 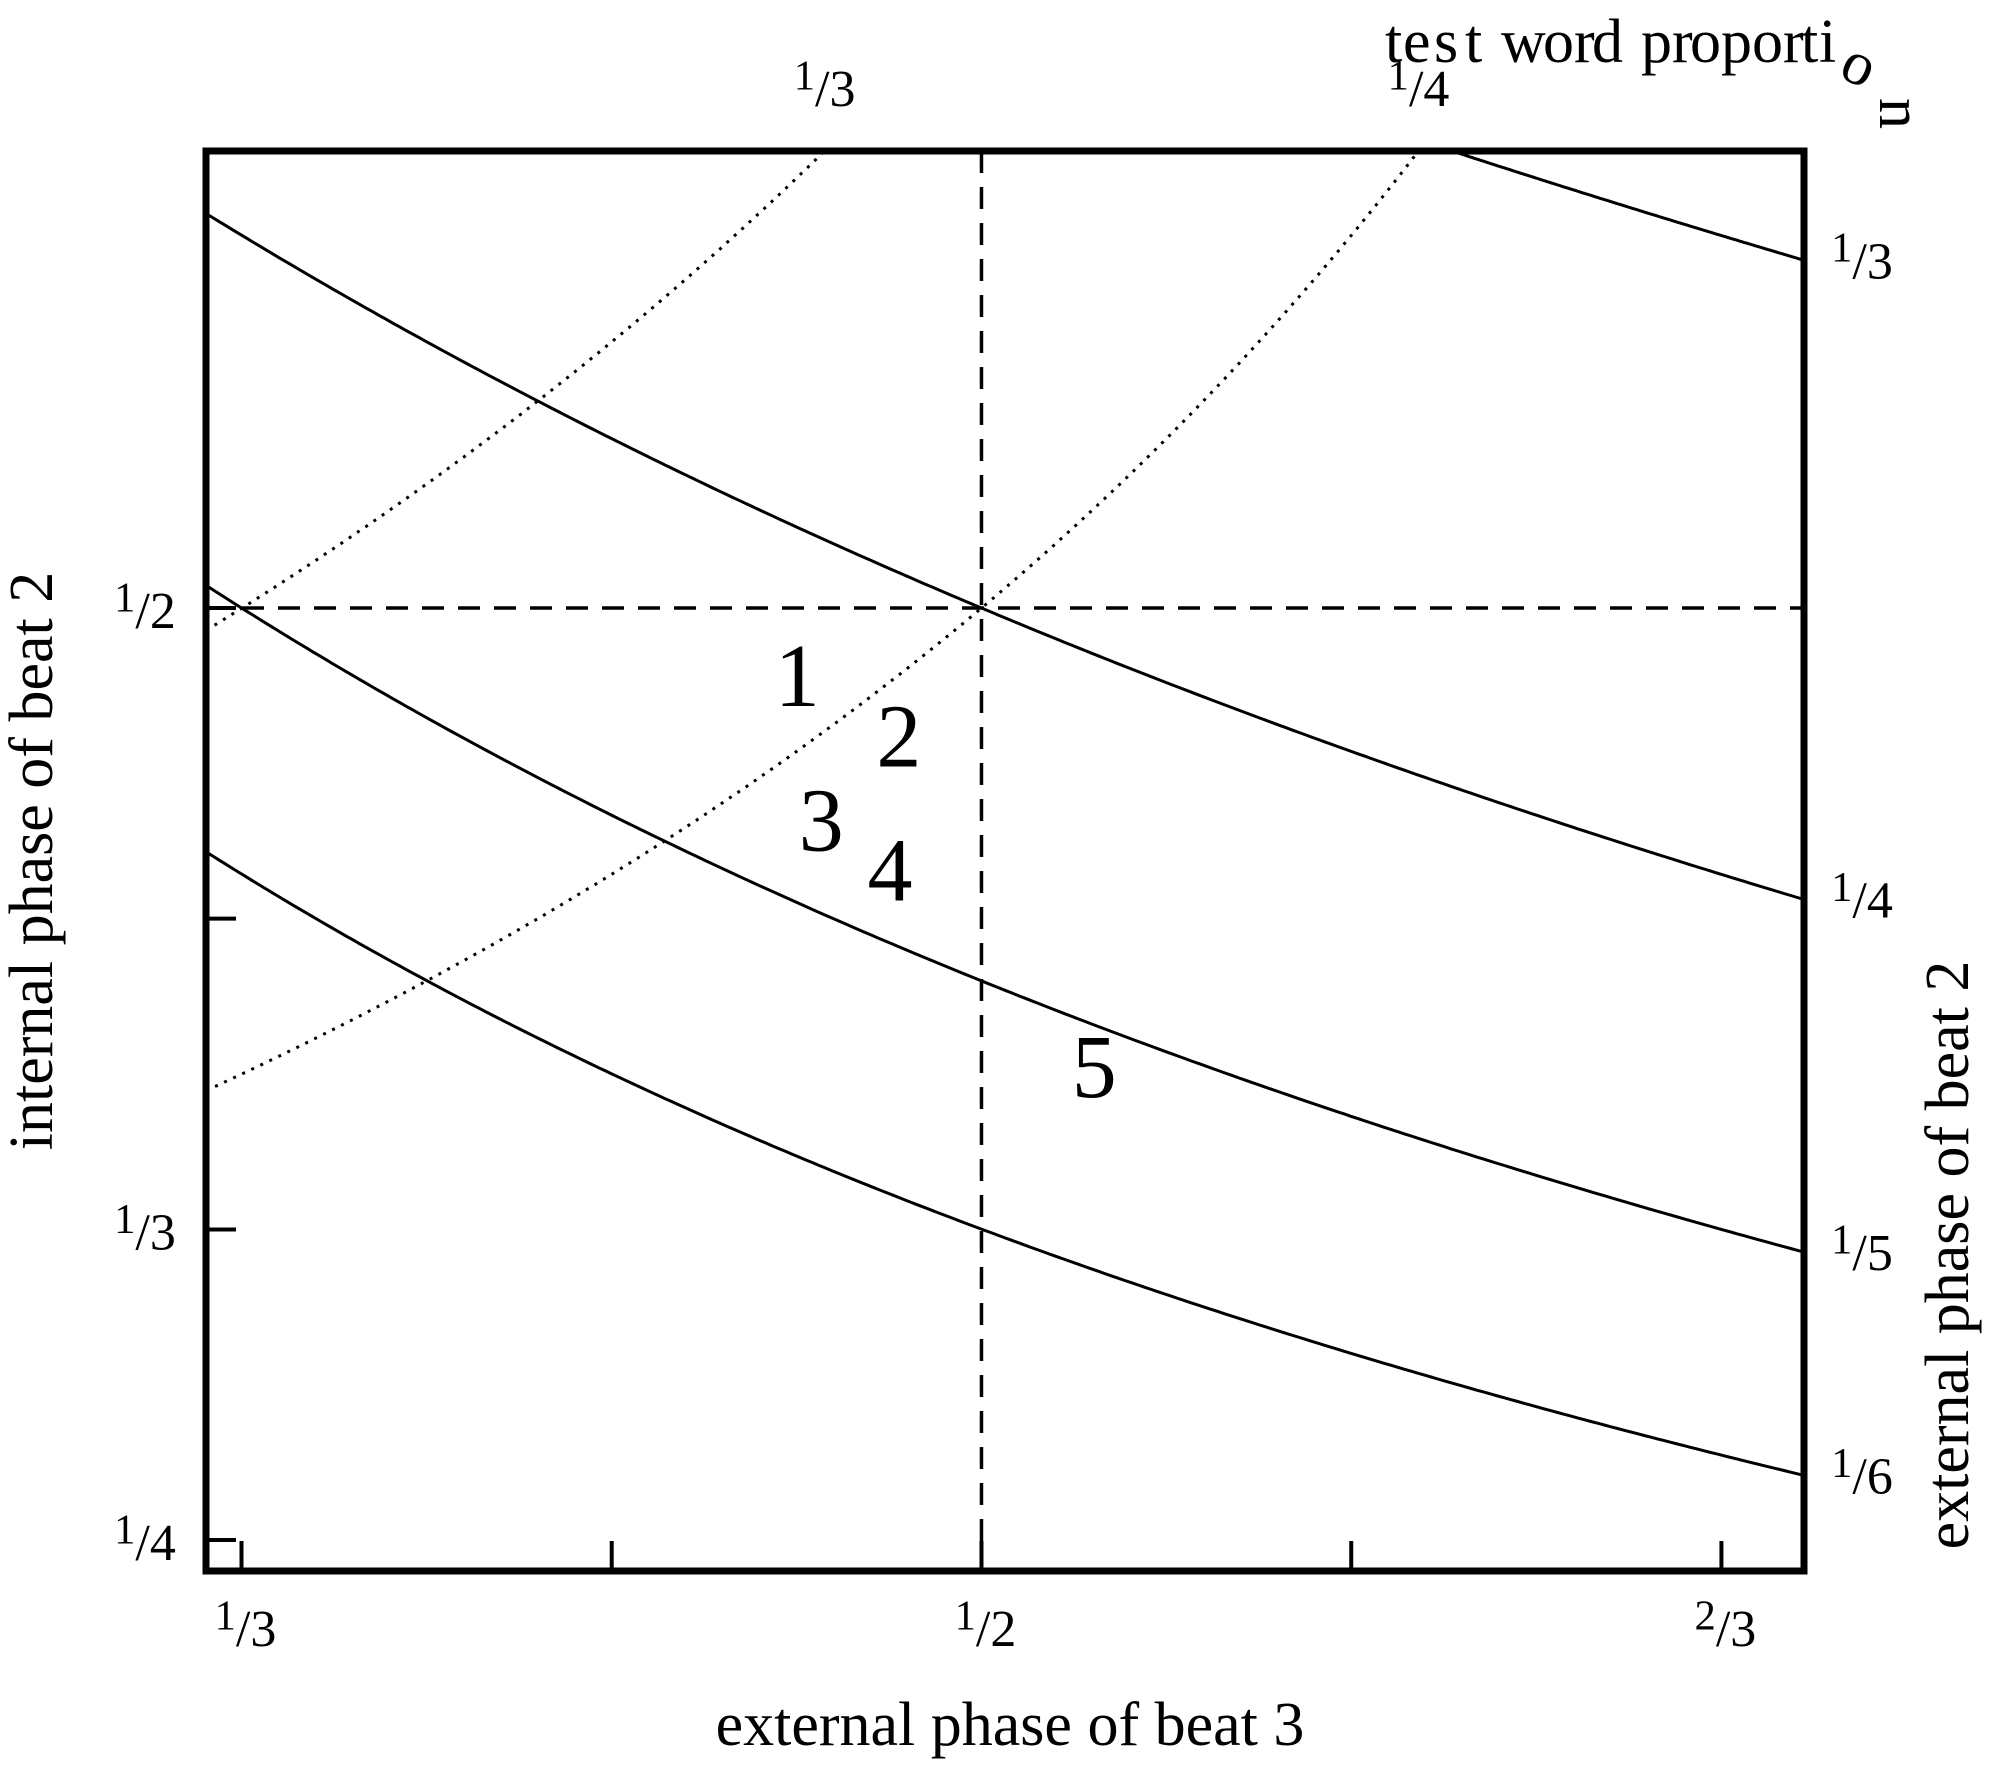 What do you see at coordinates (246, 1625) in the screenshot?
I see `x-tick-label: 1/3` at bounding box center [246, 1625].